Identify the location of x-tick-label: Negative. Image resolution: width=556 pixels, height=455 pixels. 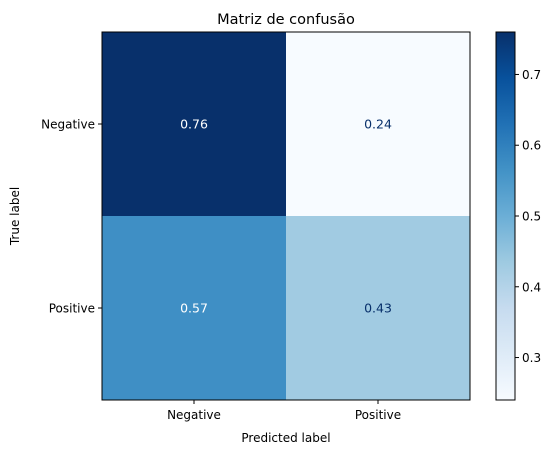
(194, 415).